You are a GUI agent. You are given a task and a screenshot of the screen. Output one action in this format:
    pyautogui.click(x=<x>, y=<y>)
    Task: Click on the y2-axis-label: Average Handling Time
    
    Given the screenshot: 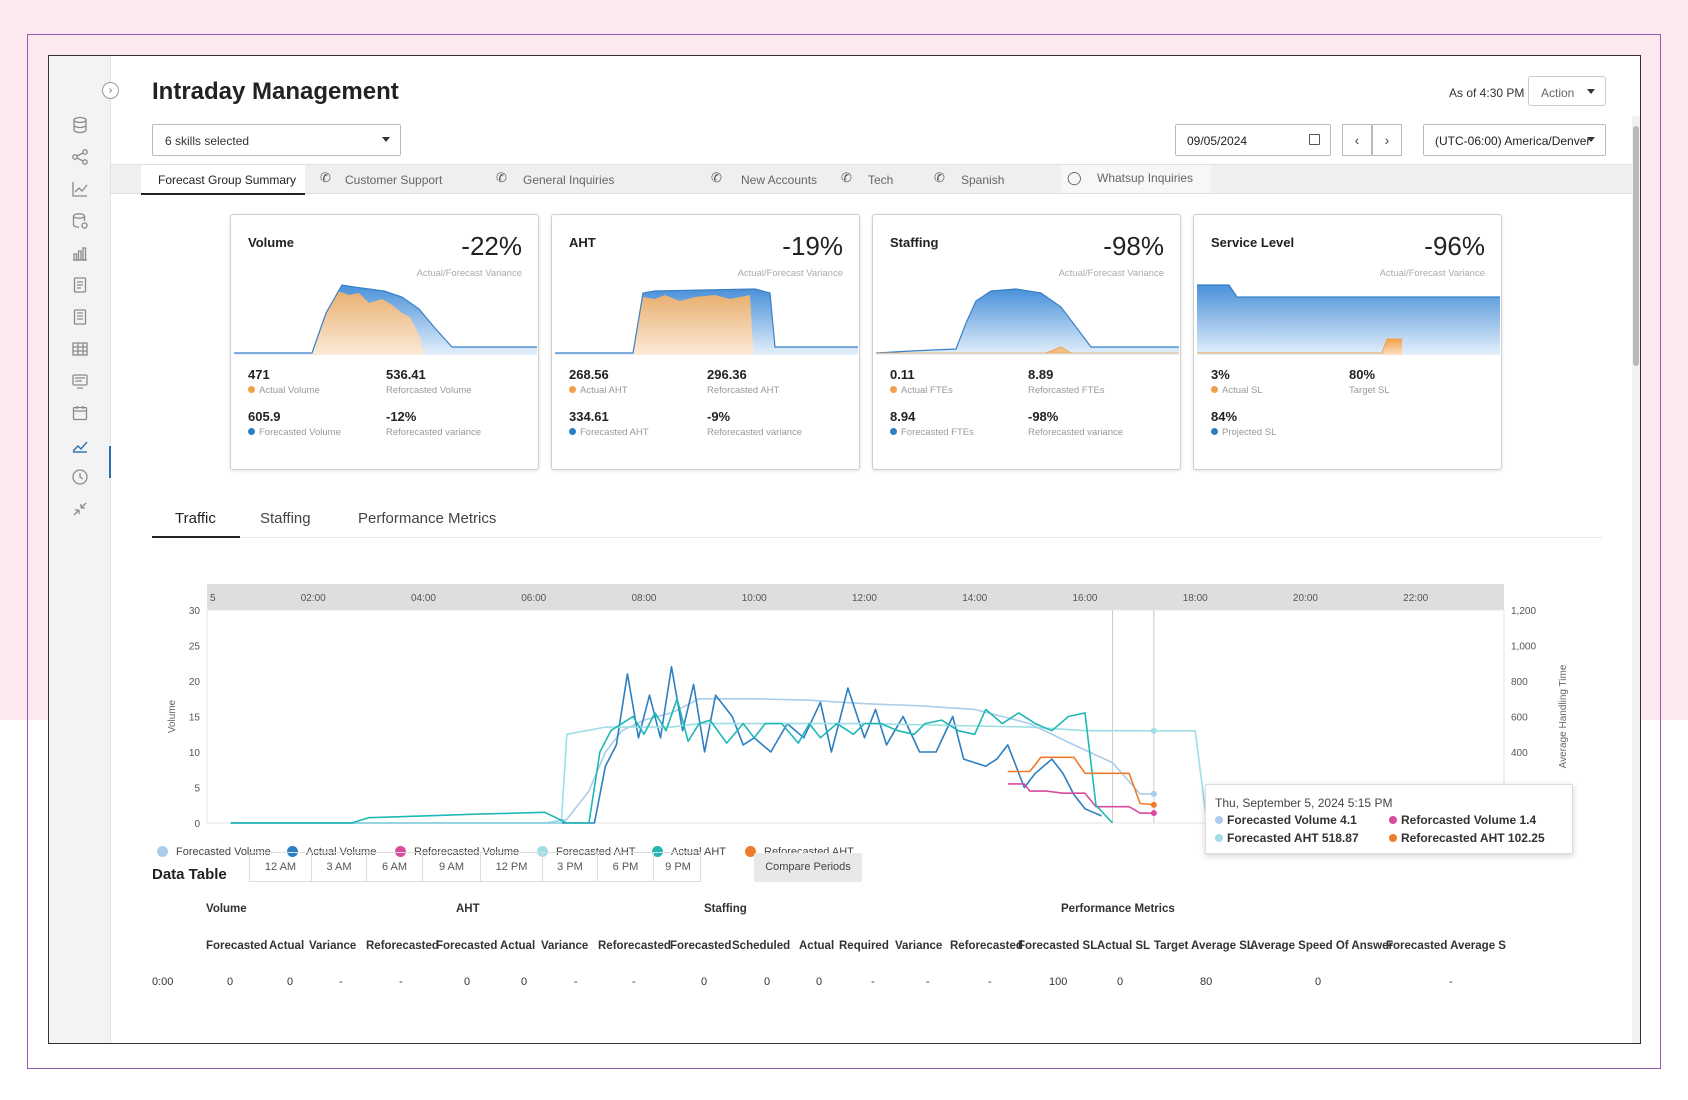 What is the action you would take?
    pyautogui.click(x=1563, y=716)
    